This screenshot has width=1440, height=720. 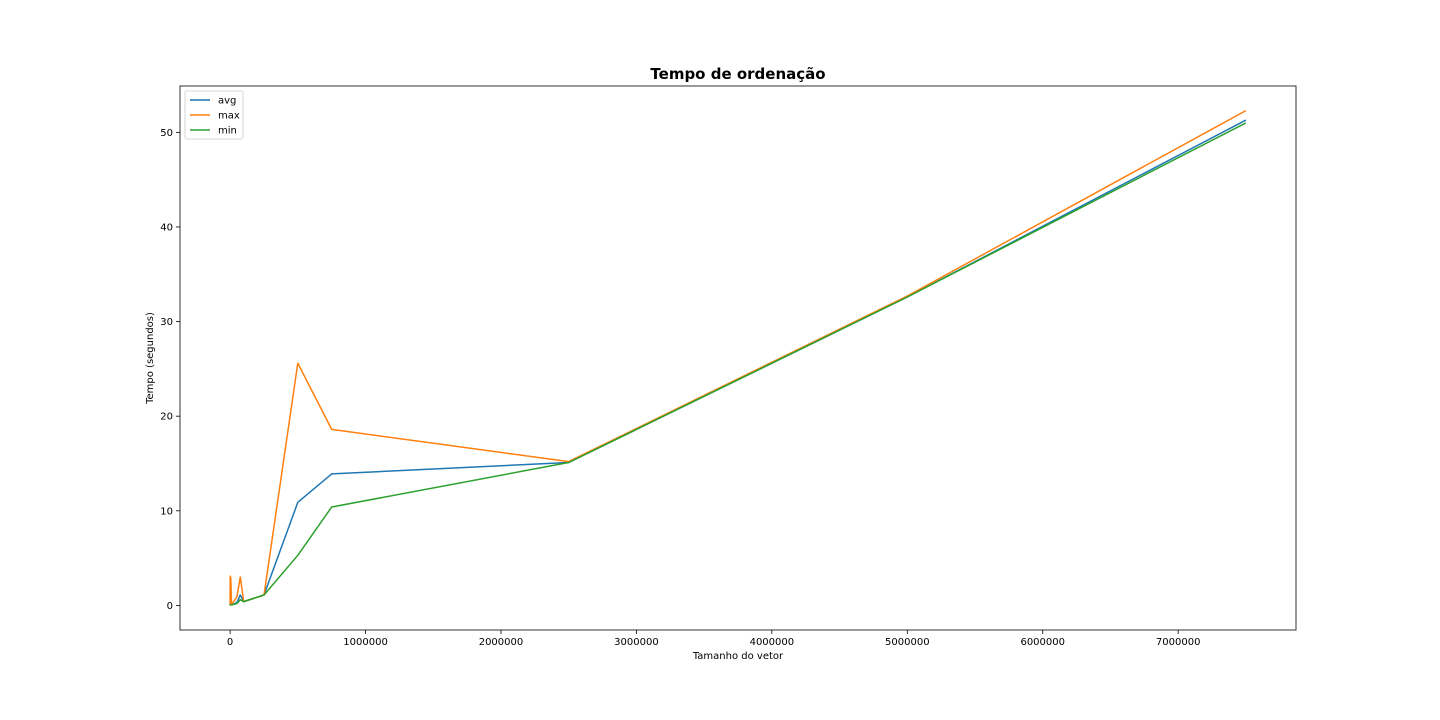 What do you see at coordinates (738, 656) in the screenshot?
I see `x-axis-label: Tamanho do vetor` at bounding box center [738, 656].